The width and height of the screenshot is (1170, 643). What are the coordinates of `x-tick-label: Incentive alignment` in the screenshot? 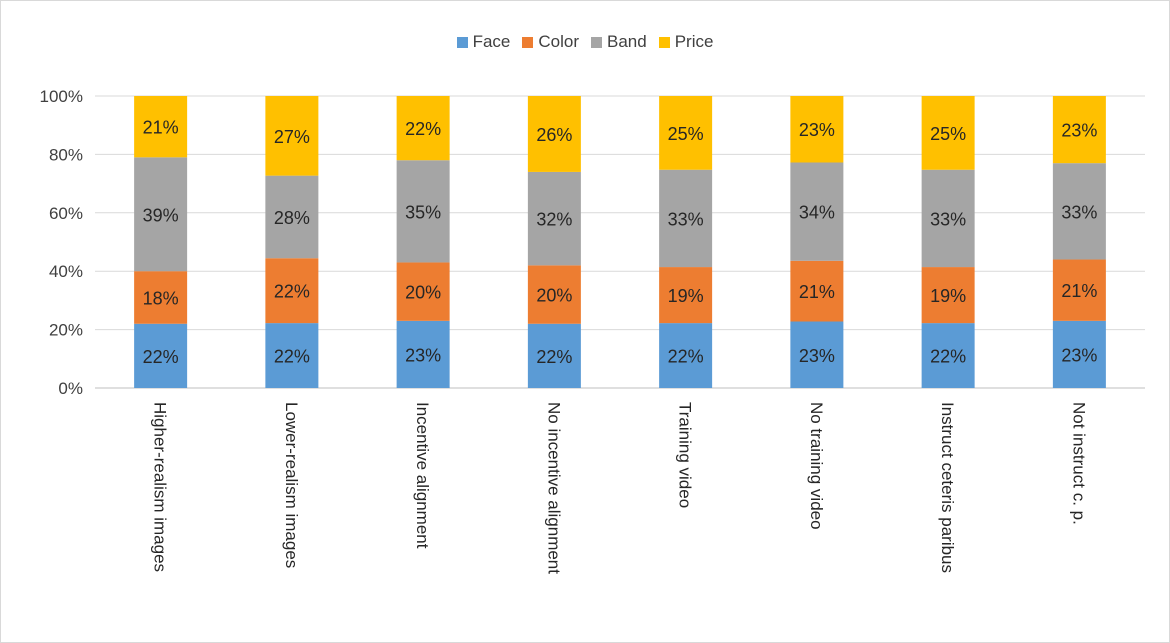 It's located at (422, 475).